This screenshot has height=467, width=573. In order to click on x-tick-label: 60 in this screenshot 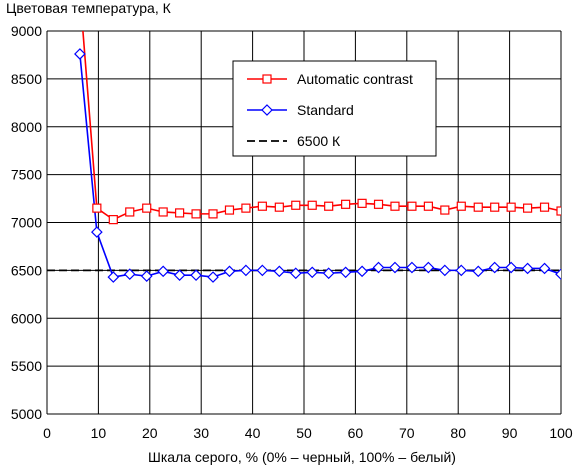, I will do `click(356, 433)`.